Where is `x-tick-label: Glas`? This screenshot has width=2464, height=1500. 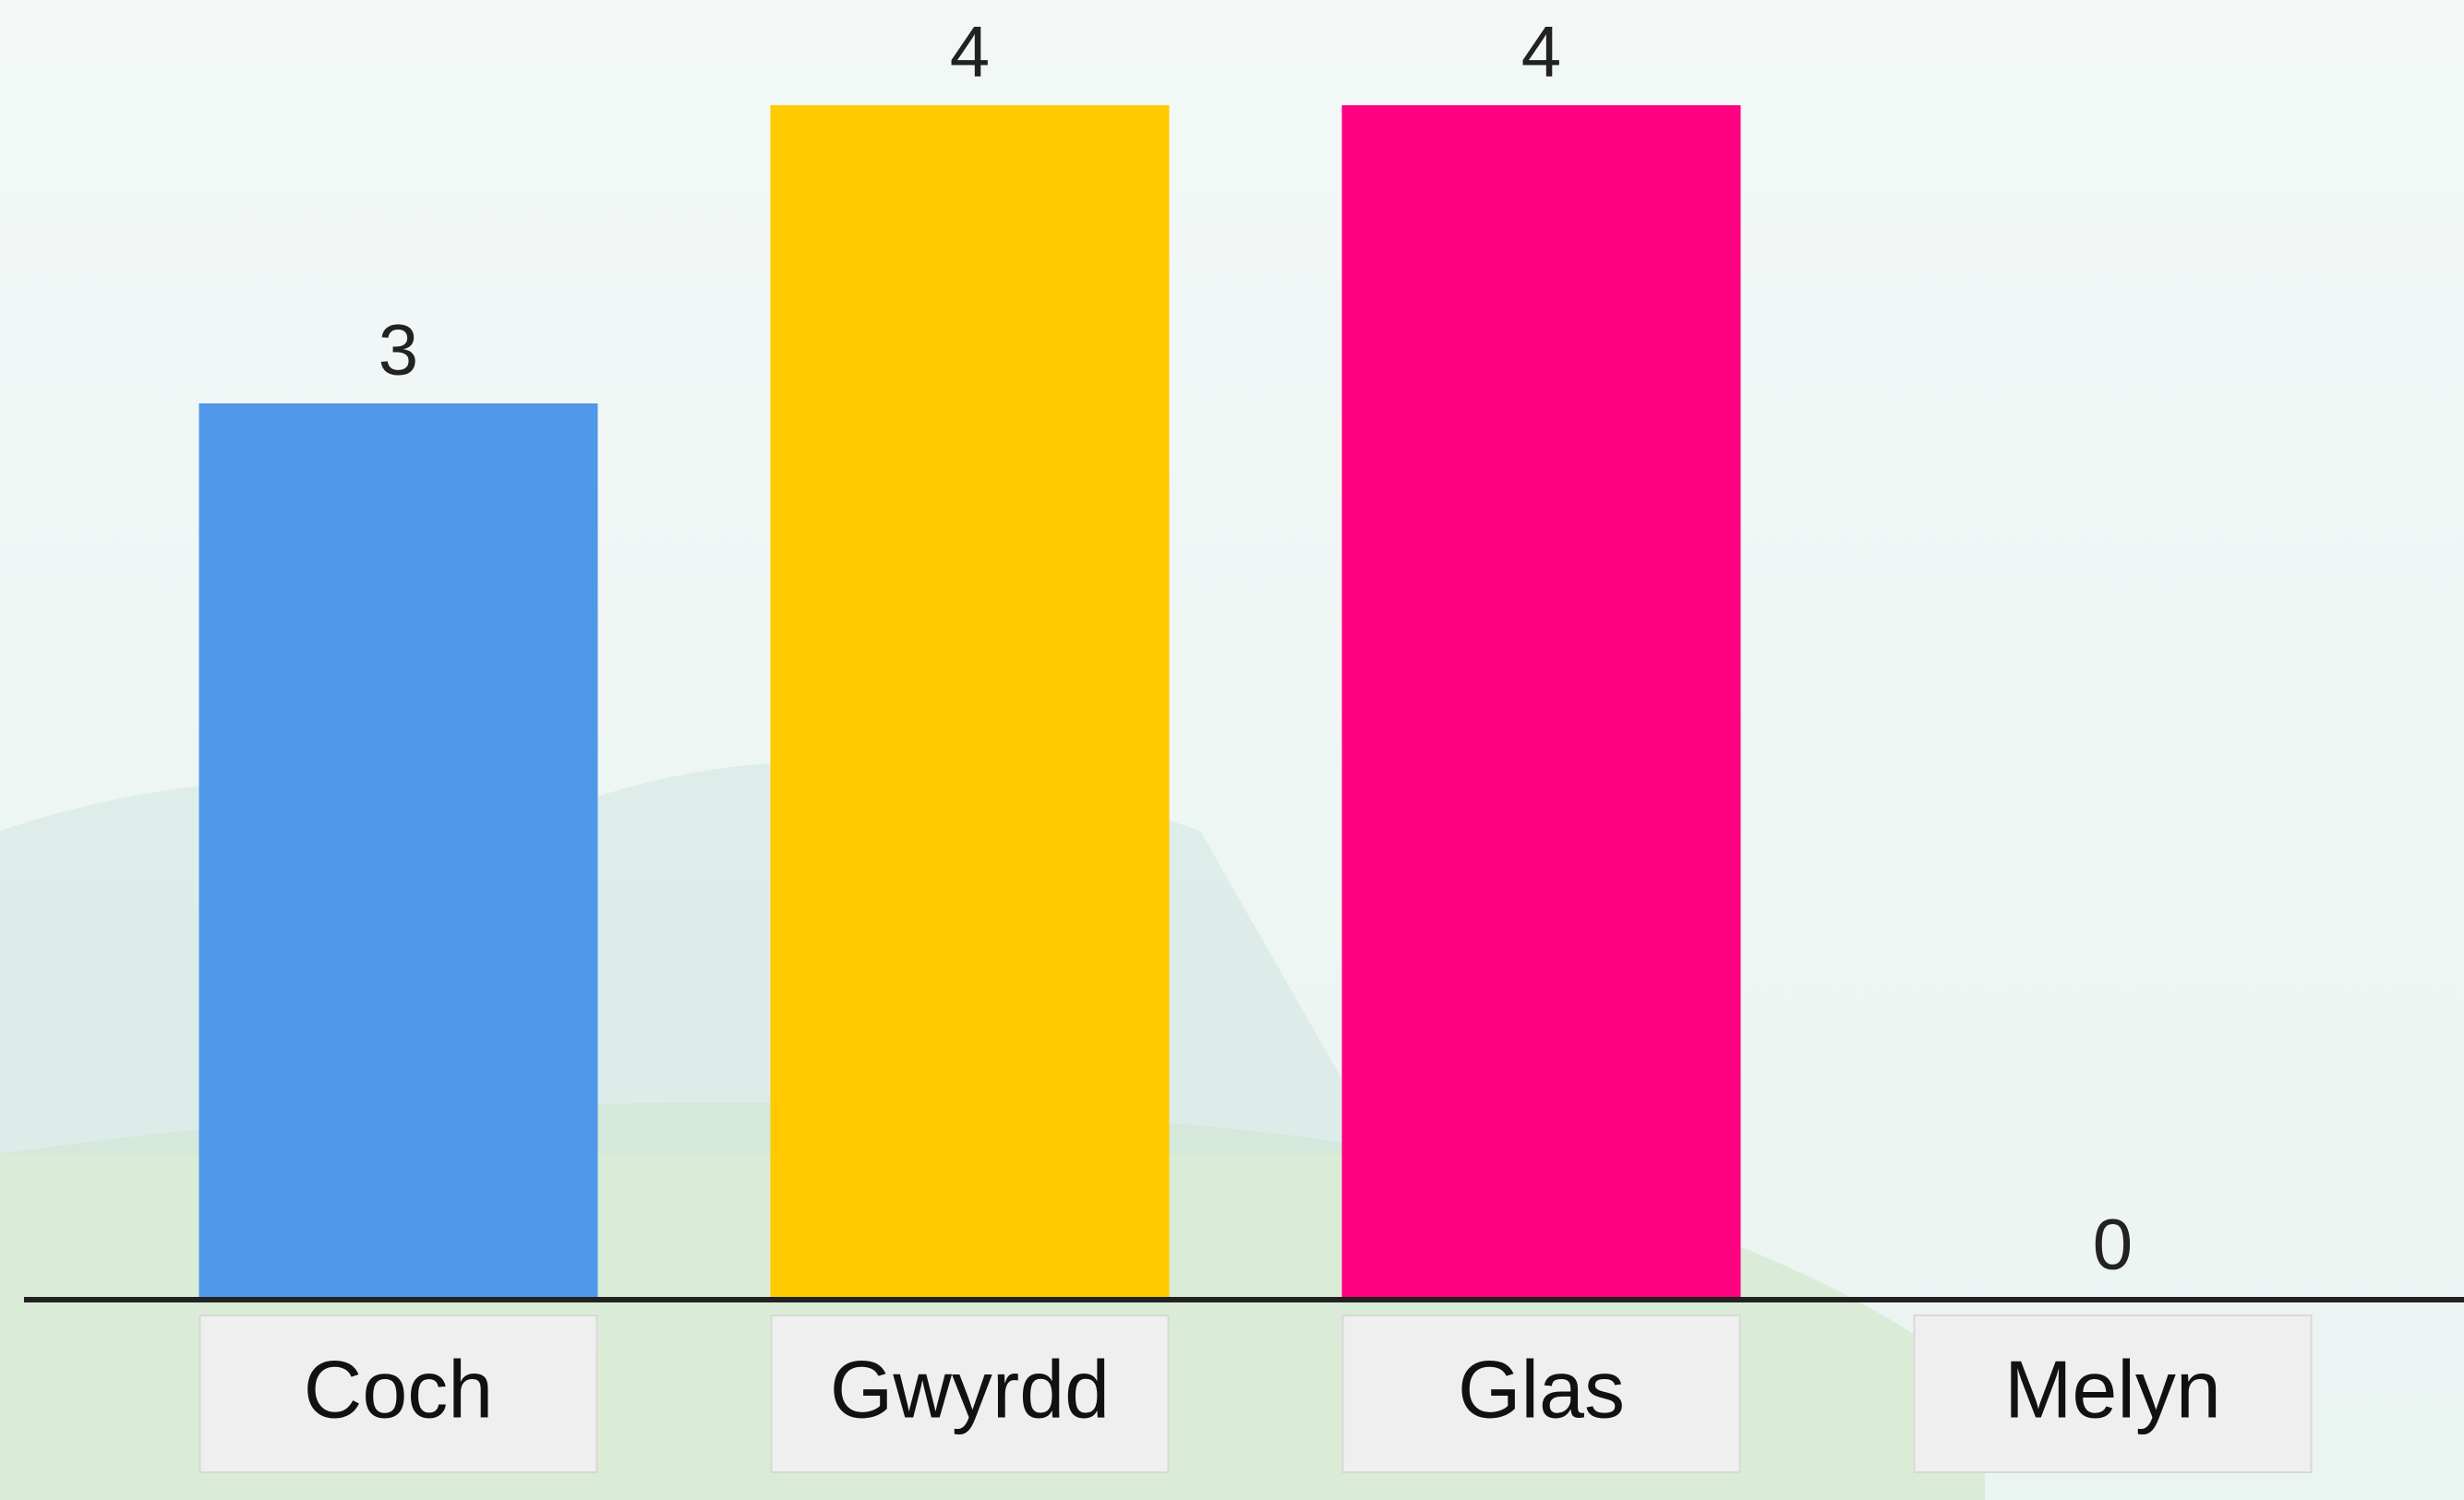 x-tick-label: Glas is located at coordinates (1541, 1388).